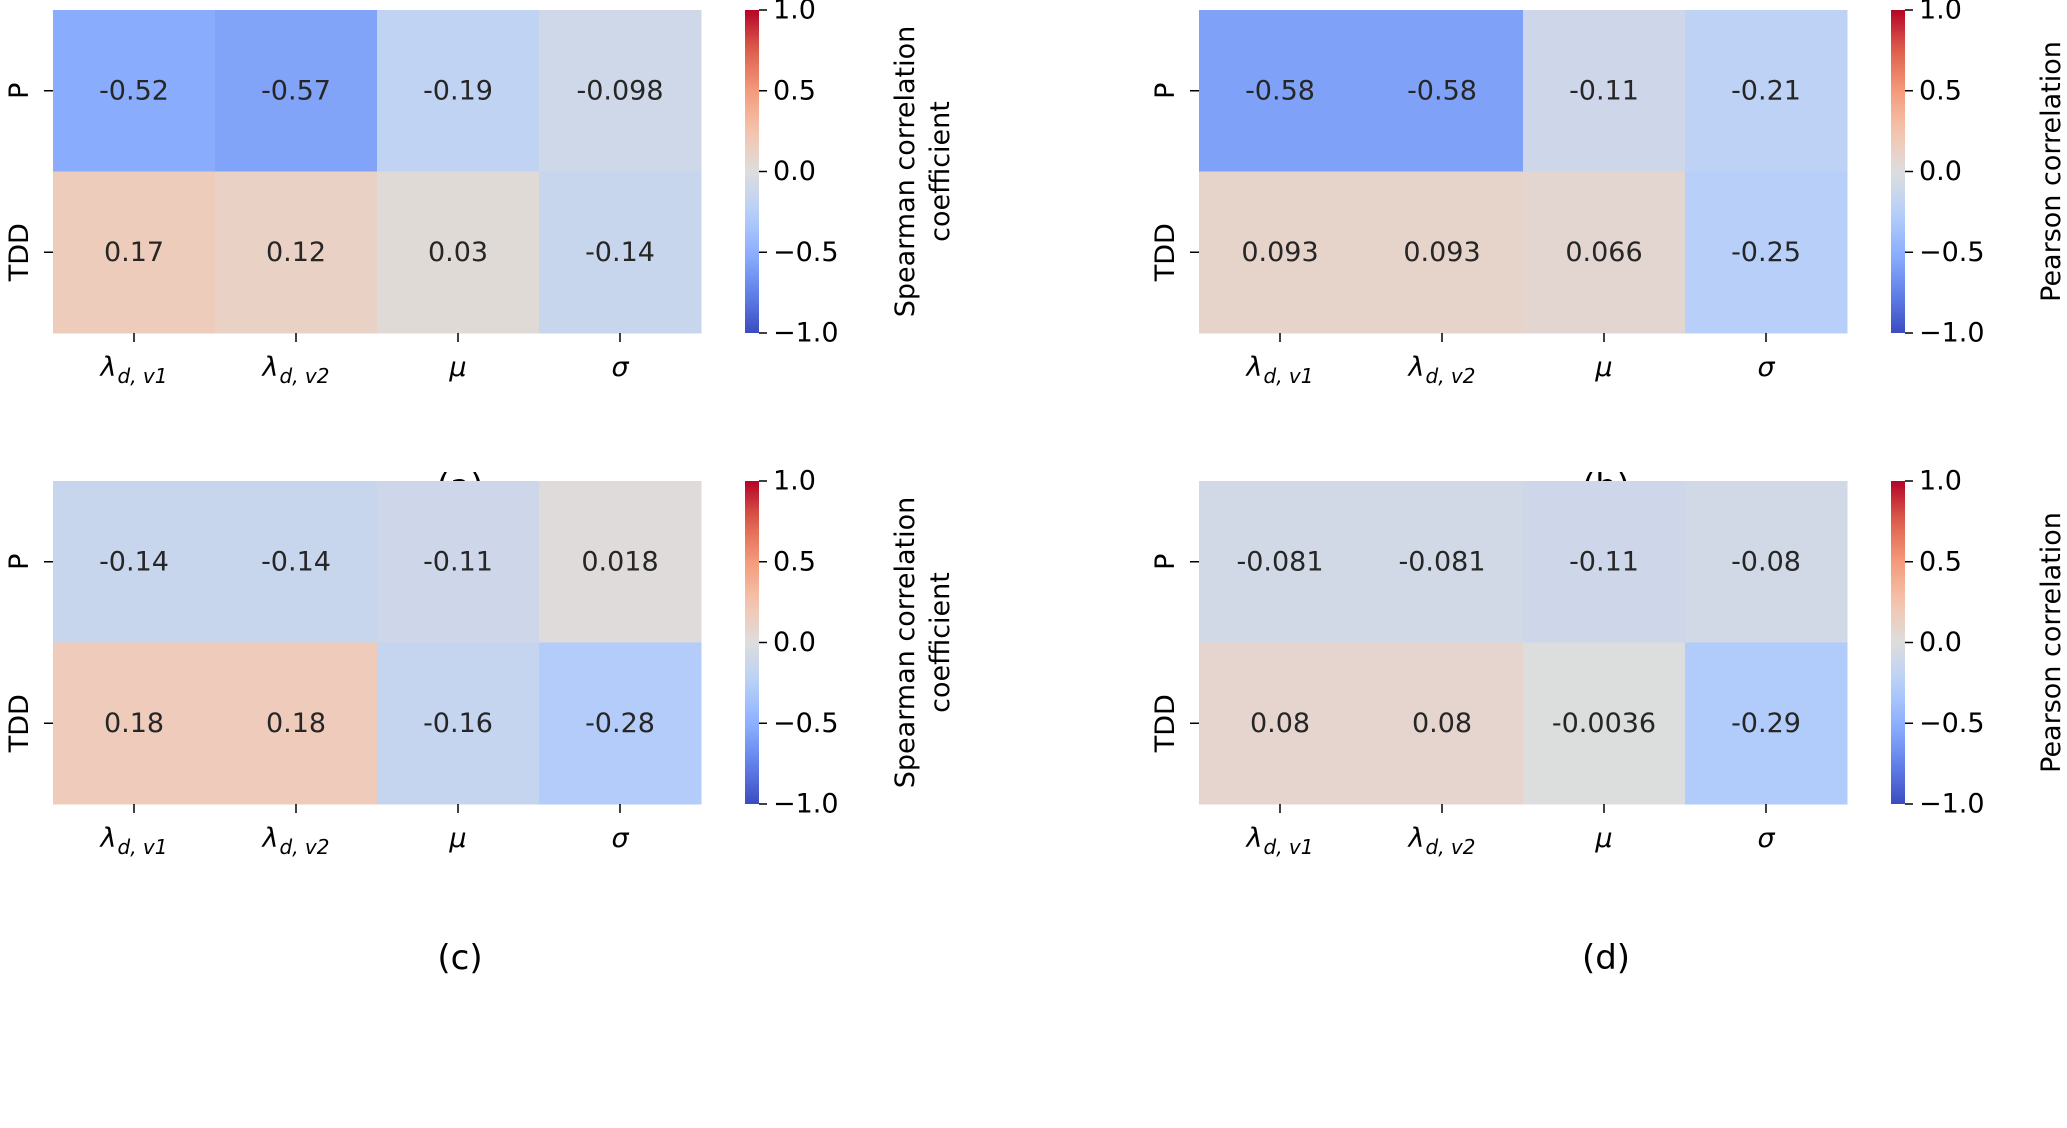 Image resolution: width=2067 pixels, height=1128 pixels. I want to click on cell-value-label: 0.066, so click(1603, 252).